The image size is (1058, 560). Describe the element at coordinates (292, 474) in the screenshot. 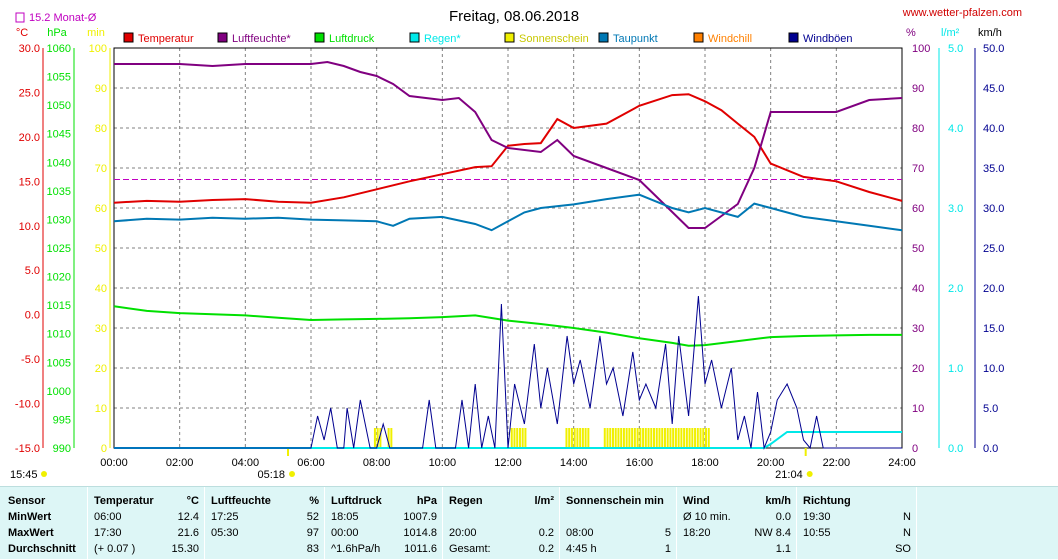

I see `sunrise-sun-dot` at that location.